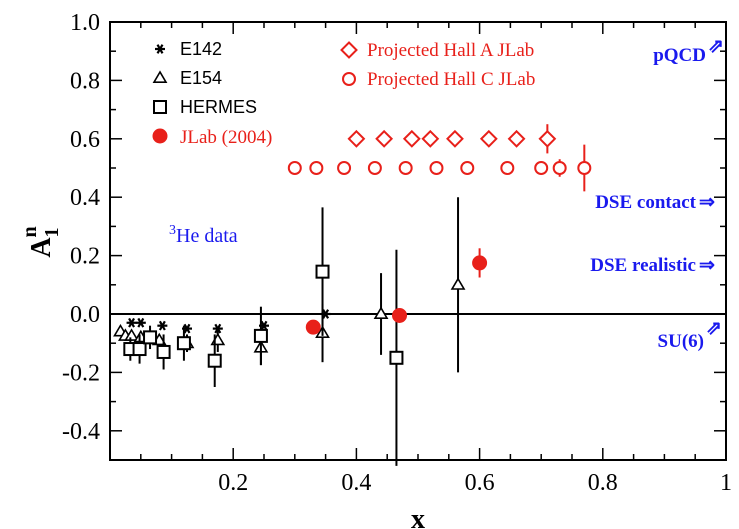 The height and width of the screenshot is (529, 739). Describe the element at coordinates (349, 79) in the screenshot. I see `legend-marker-hall-c` at that location.